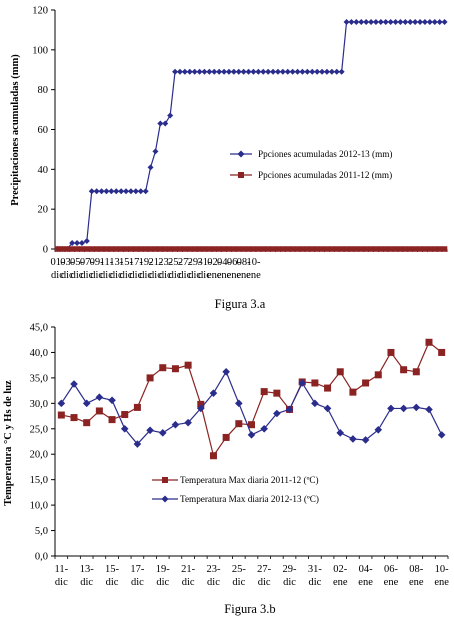 The height and width of the screenshot is (622, 454). What do you see at coordinates (39, 506) in the screenshot?
I see `y-tick-label: 10,0` at bounding box center [39, 506].